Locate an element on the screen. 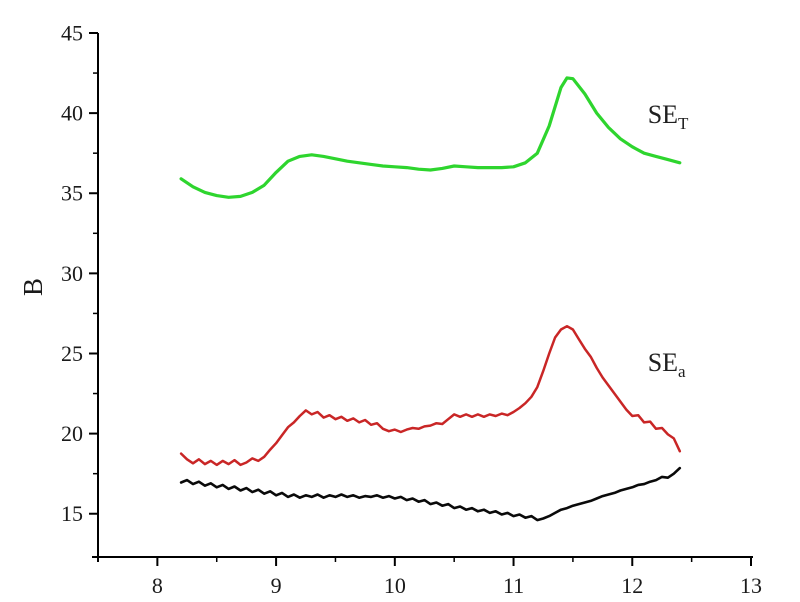  series-line-SE_a is located at coordinates (430, 395).